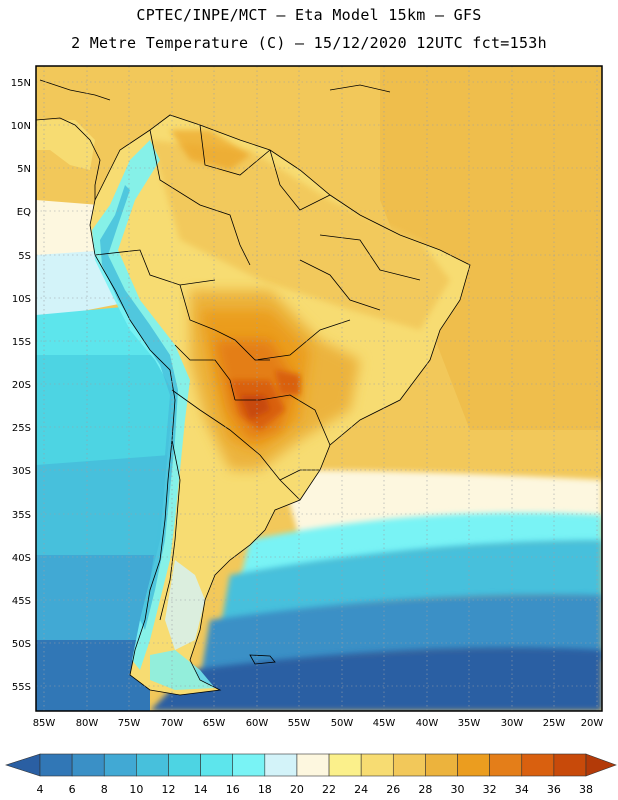 This screenshot has height=800, width=618. Describe the element at coordinates (136, 789) in the screenshot. I see `colorbar-tick-label: 10` at that location.